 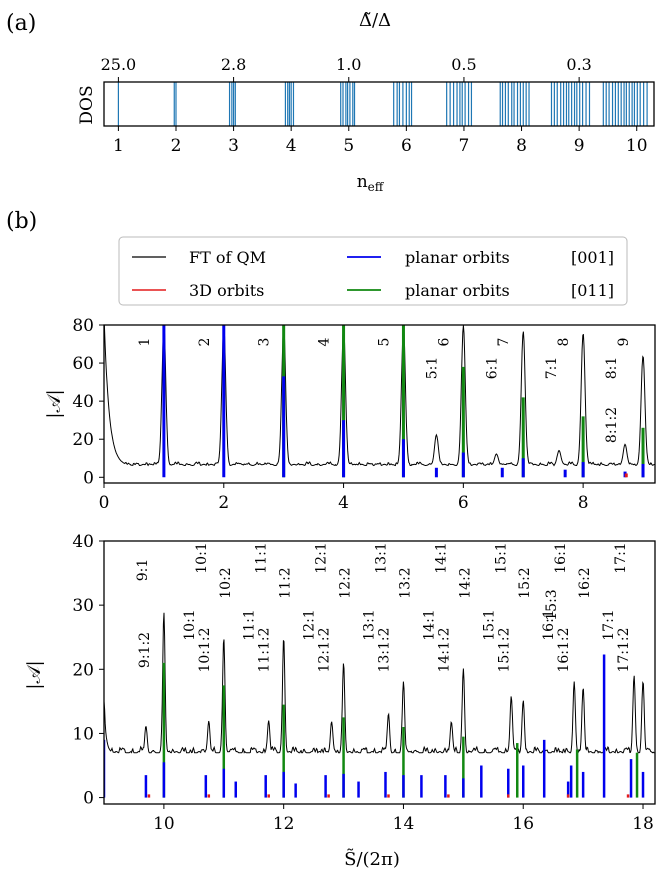 I want to click on dos-top-tick-label: 1.0, so click(x=348, y=64).